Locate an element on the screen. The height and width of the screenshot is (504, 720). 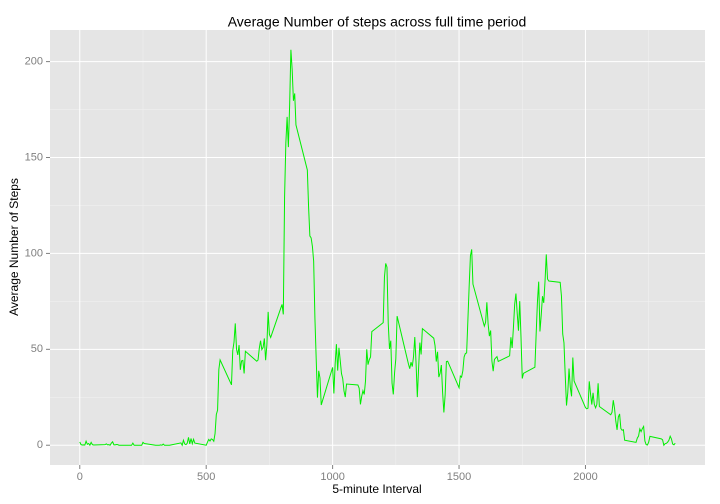
y-tick-label: 0 is located at coordinates (40, 445).